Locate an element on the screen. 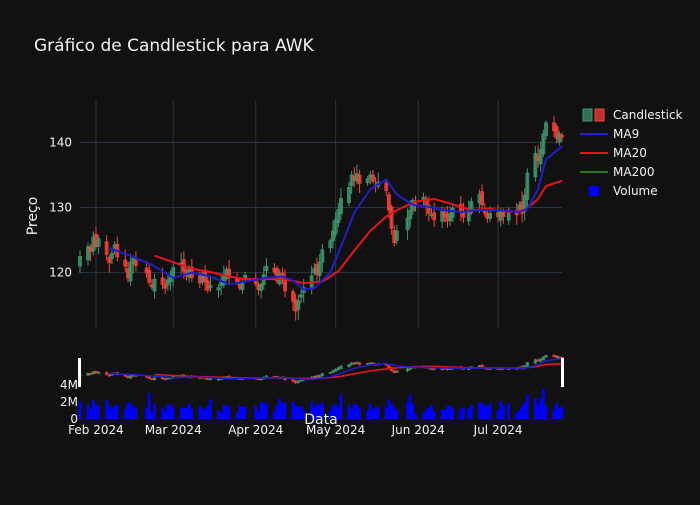 The width and height of the screenshot is (700, 505). legend-item: MA200 is located at coordinates (617, 172).